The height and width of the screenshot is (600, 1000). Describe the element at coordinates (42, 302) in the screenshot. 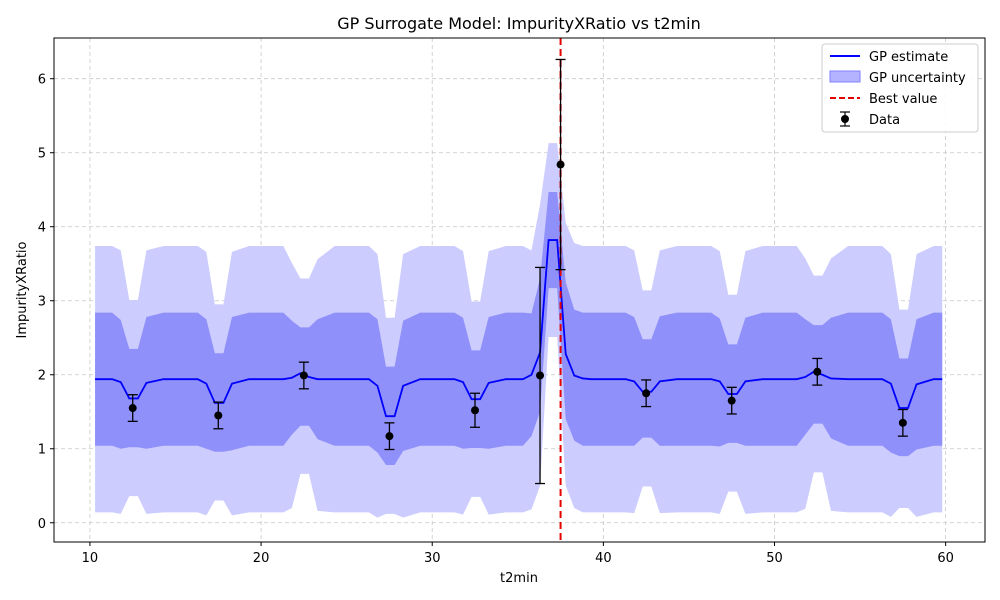

I see `y-tick-label: 3` at that location.